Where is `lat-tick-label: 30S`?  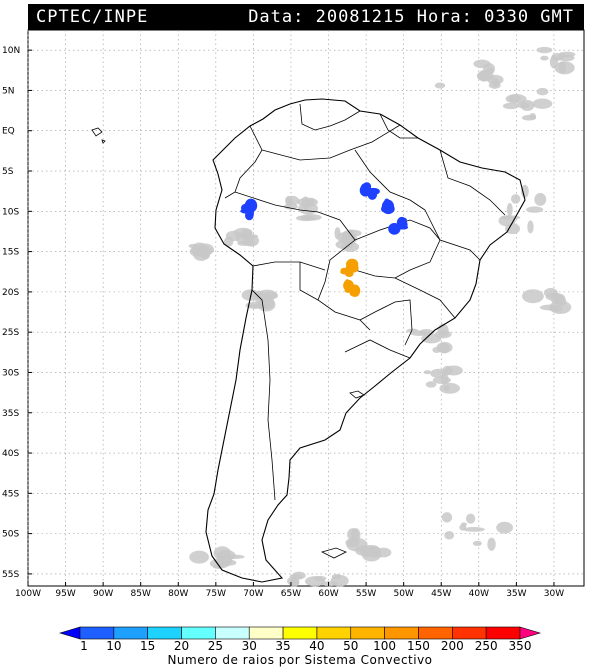
lat-tick-label: 30S is located at coordinates (10, 373).